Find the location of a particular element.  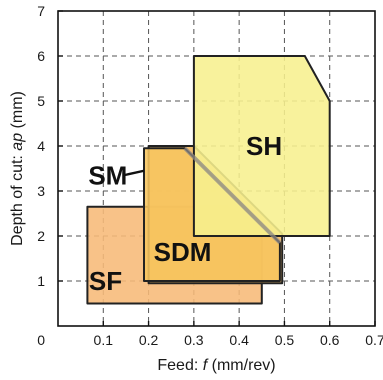

y-tick-label-5: 6 is located at coordinates (41, 56).